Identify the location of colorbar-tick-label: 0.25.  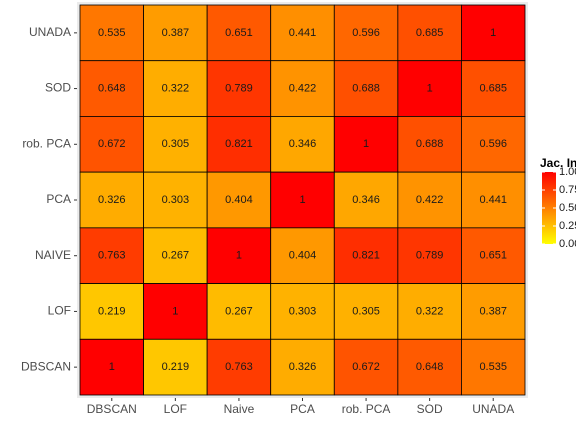
(567, 226).